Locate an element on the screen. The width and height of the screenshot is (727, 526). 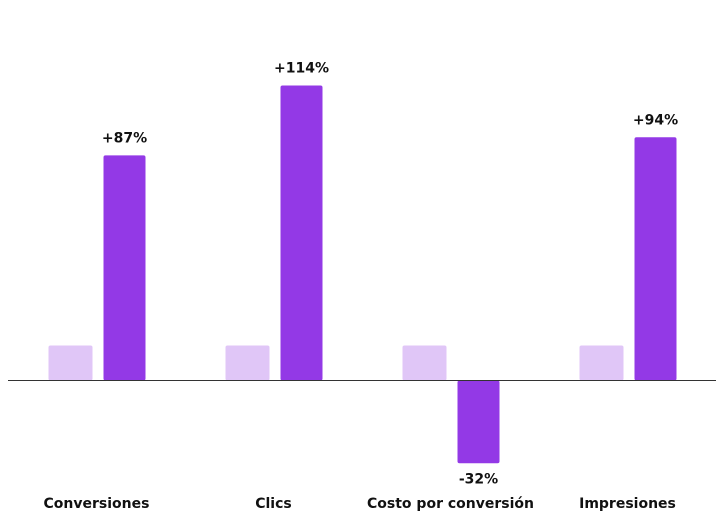
value-label: +114% is located at coordinates (301, 69).